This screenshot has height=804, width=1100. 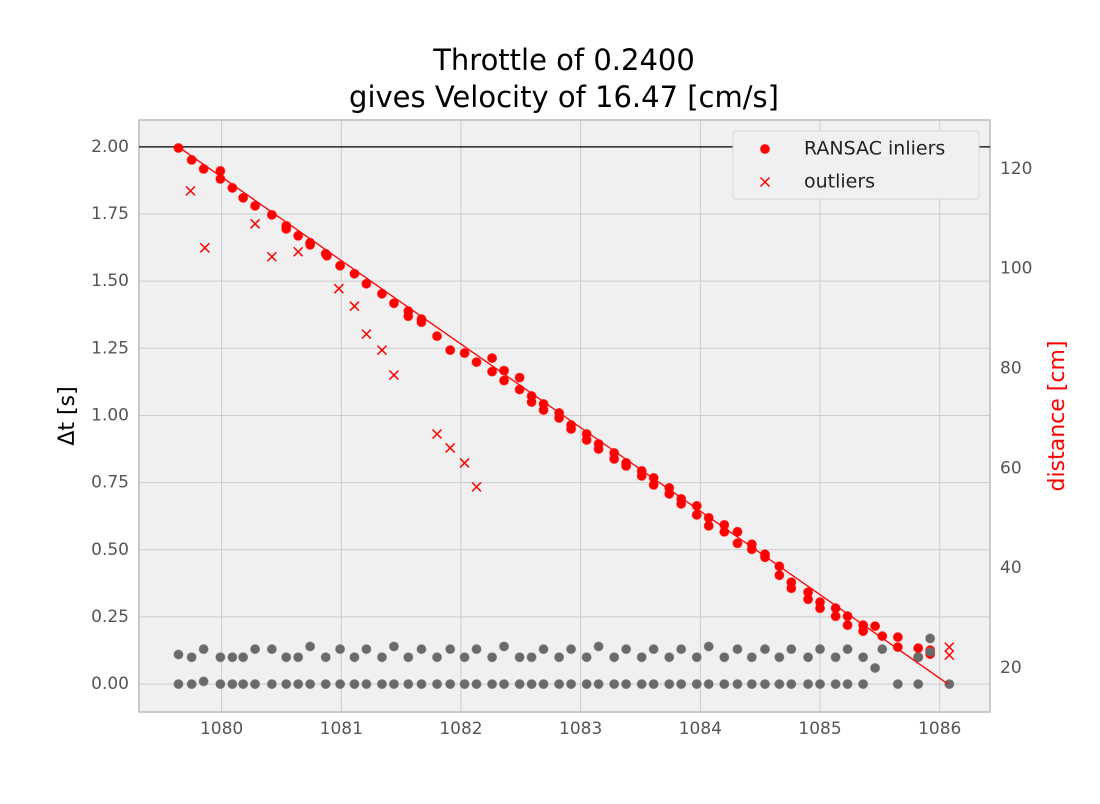 What do you see at coordinates (839, 182) in the screenshot?
I see `legend-label: outliers` at bounding box center [839, 182].